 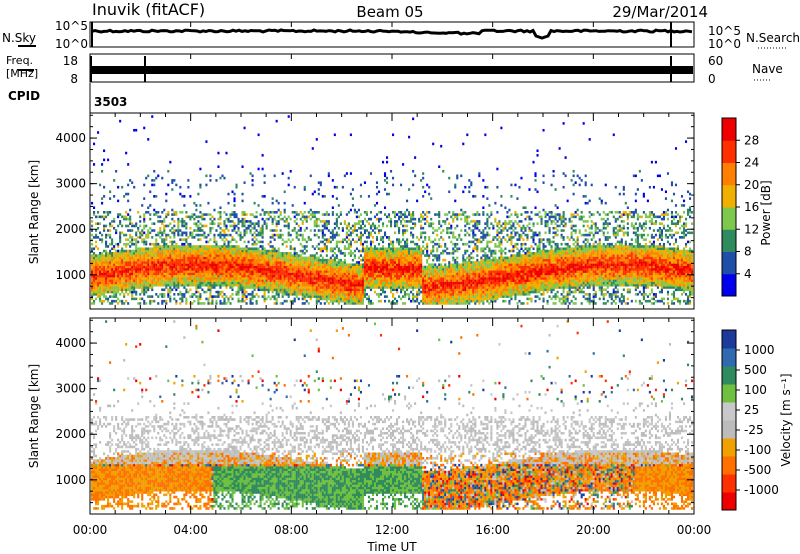 I want to click on noise-trace, so click(x=392, y=34).